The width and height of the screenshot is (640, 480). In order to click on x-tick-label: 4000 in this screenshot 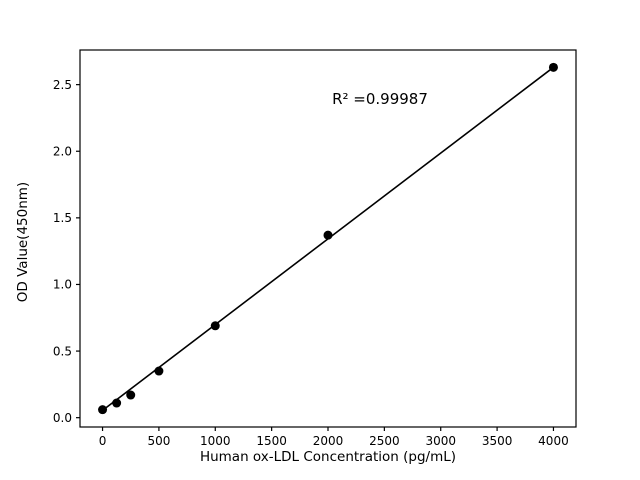, I will do `click(553, 441)`.